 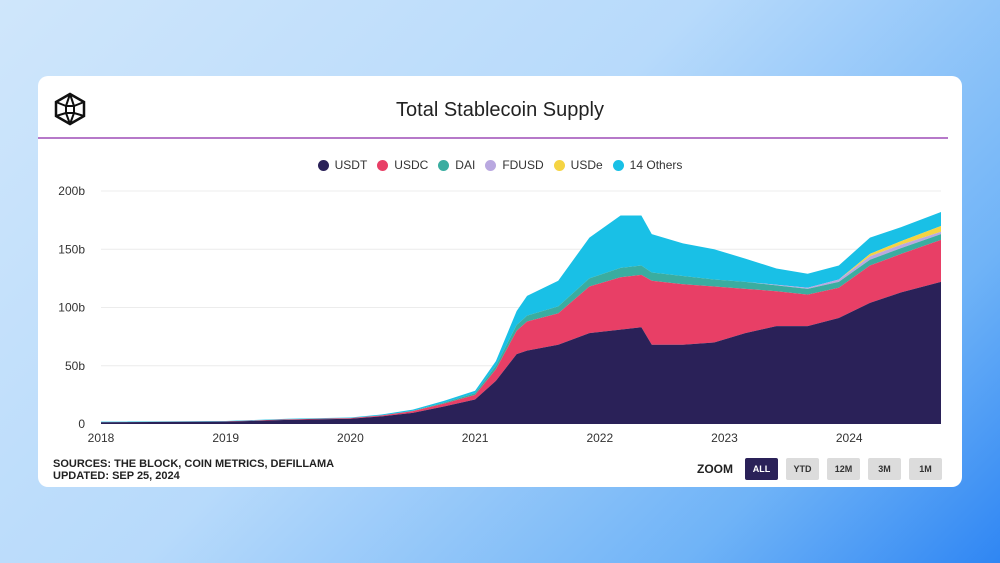 What do you see at coordinates (761, 469) in the screenshot?
I see `zoom-all-button: ALL` at bounding box center [761, 469].